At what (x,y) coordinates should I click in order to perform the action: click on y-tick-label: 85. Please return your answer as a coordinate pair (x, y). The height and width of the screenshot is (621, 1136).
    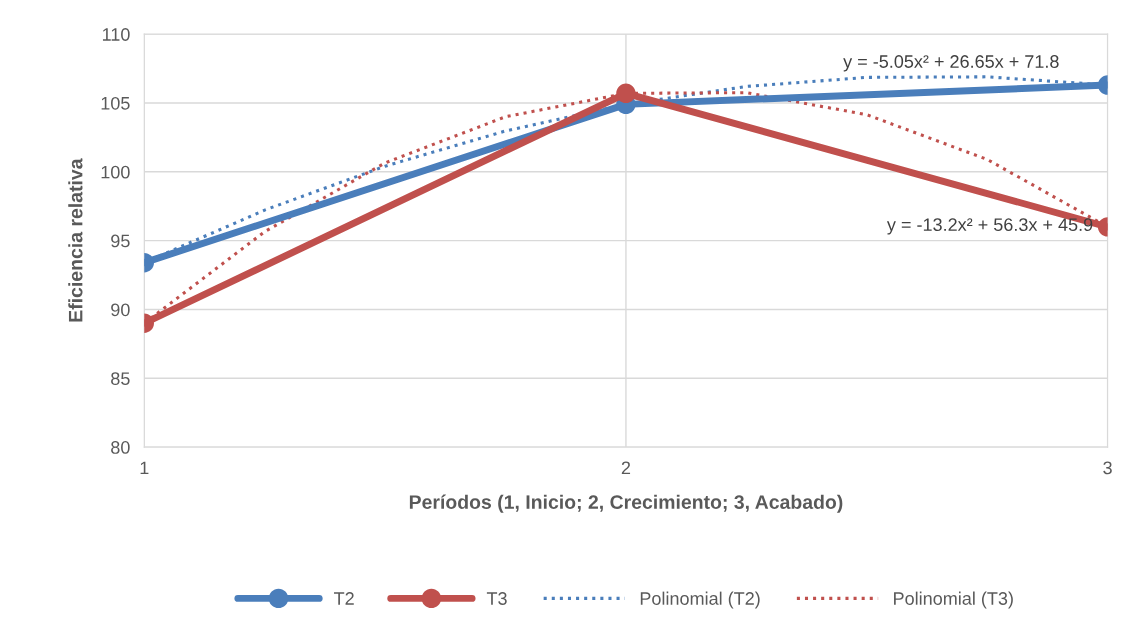
    Looking at the image, I should click on (120, 379).